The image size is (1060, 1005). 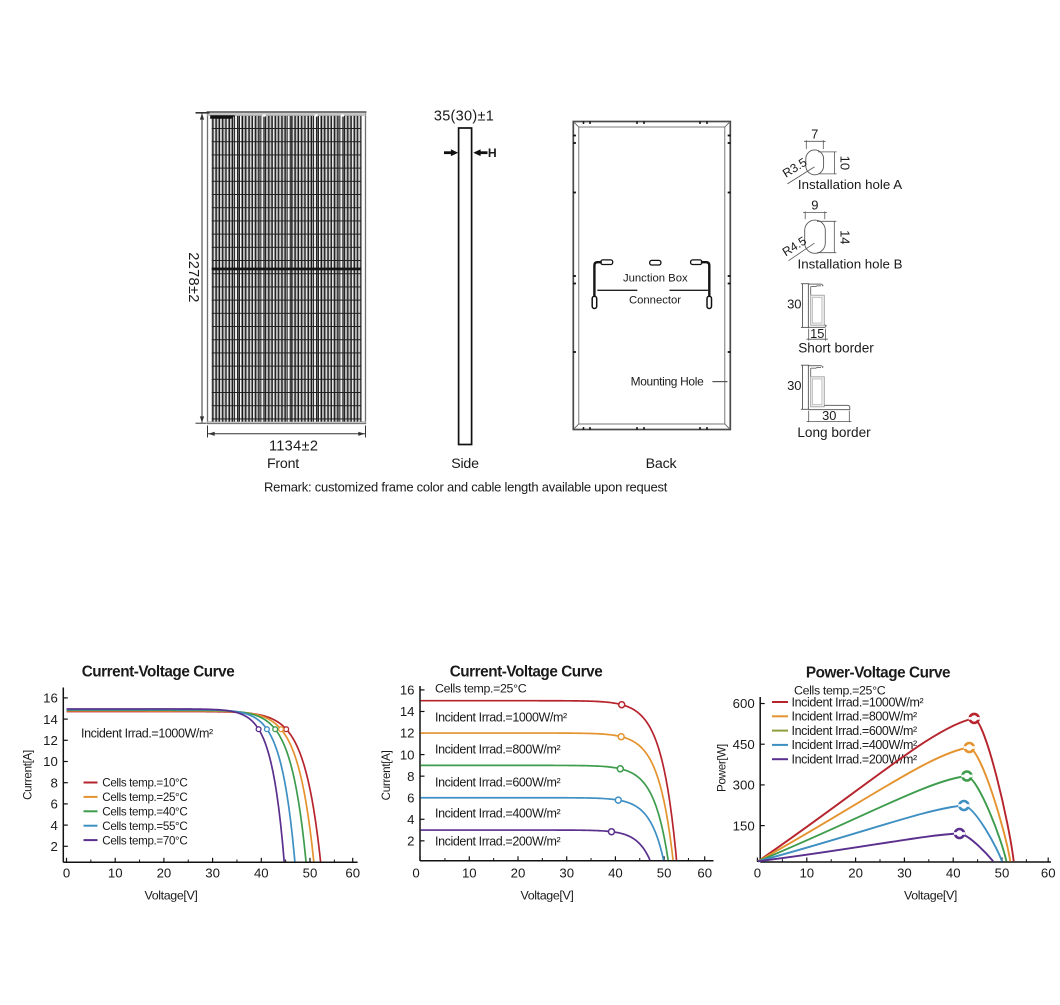 What do you see at coordinates (144, 812) in the screenshot?
I see `svg-text: Cells temp.=40°C` at bounding box center [144, 812].